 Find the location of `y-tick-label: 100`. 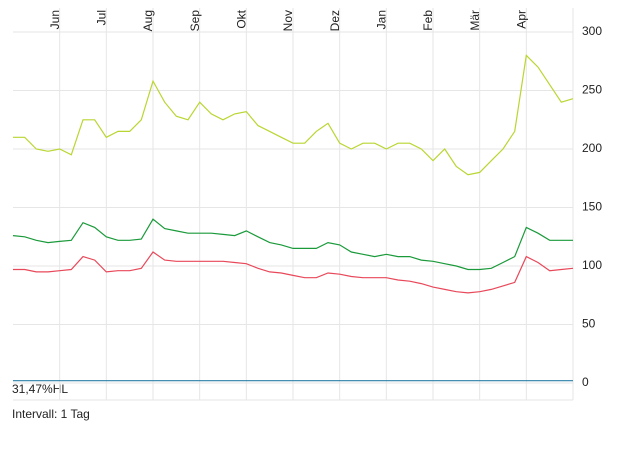

y-tick-label: 100 is located at coordinates (592, 265).